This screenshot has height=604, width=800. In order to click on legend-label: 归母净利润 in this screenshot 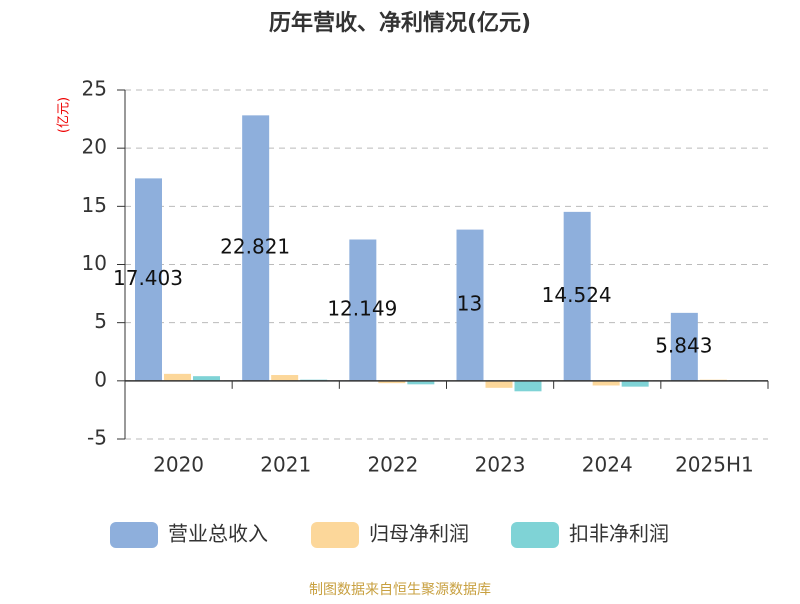, I will do `click(419, 534)`.